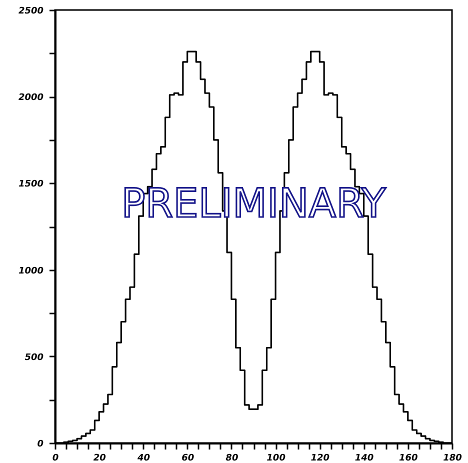 This screenshot has height=463, width=468. Describe the element at coordinates (320, 458) in the screenshot. I see `x-tick-label: 120` at that location.